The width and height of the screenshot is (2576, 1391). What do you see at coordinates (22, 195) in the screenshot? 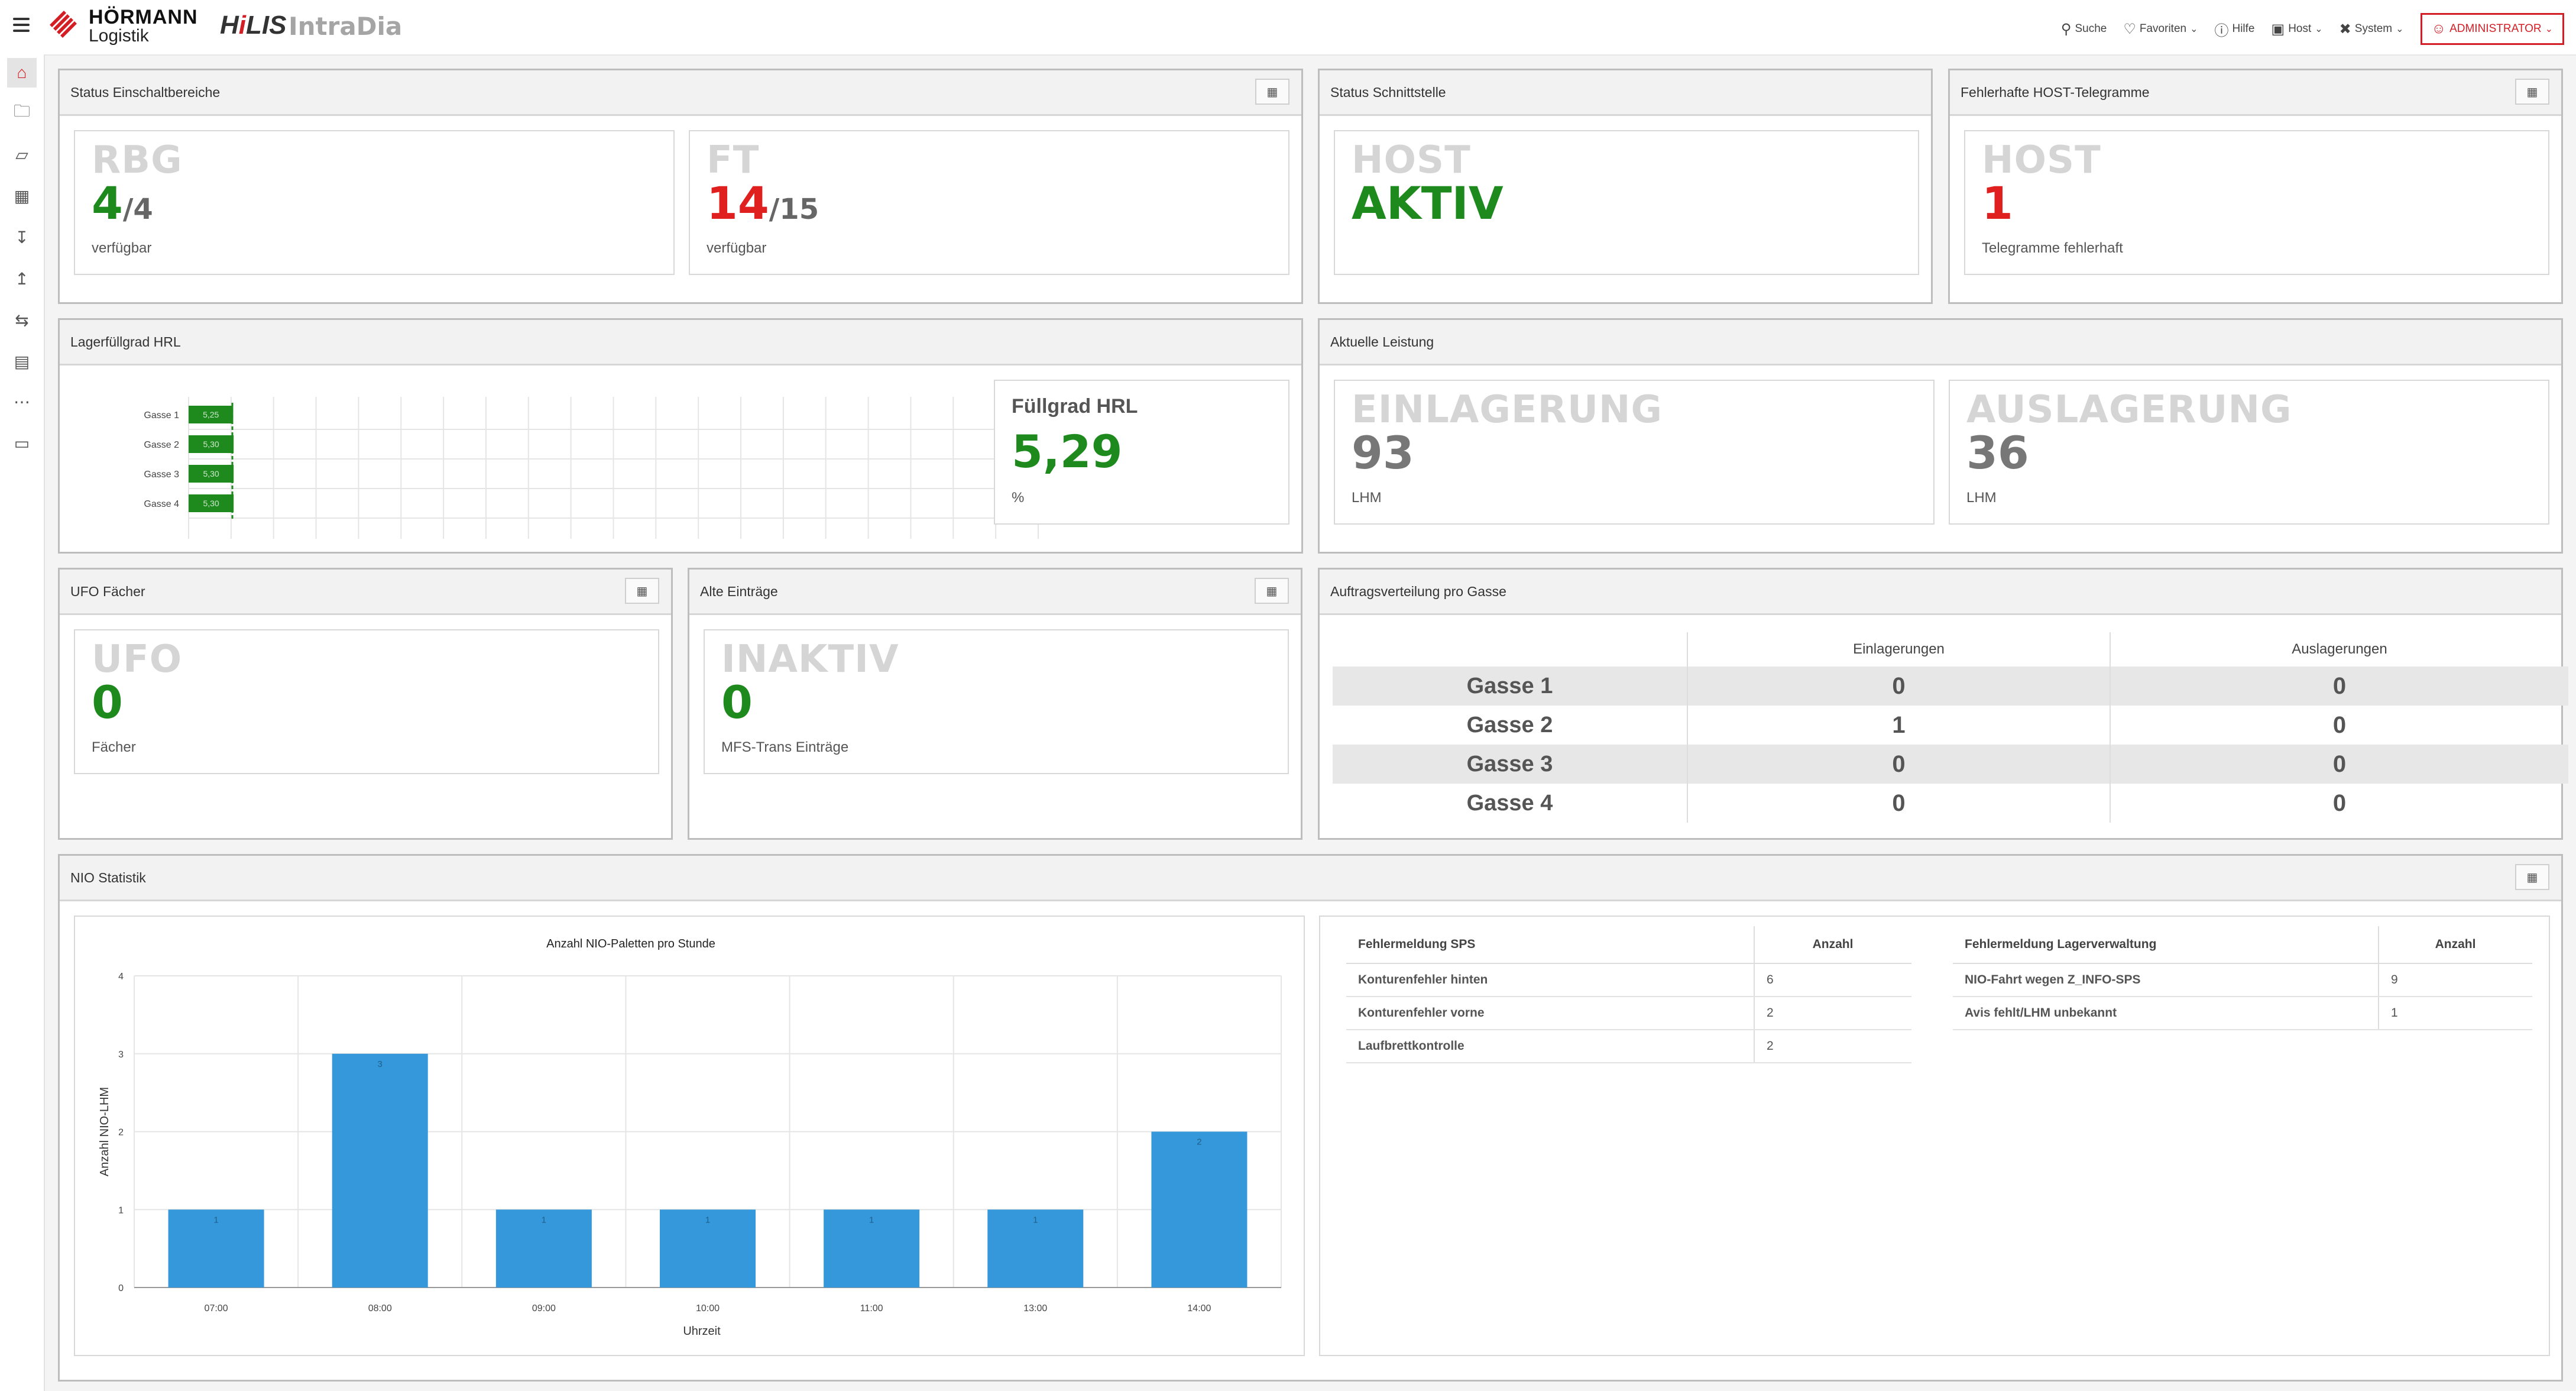
I see `grid-icon: ▦` at bounding box center [22, 195].